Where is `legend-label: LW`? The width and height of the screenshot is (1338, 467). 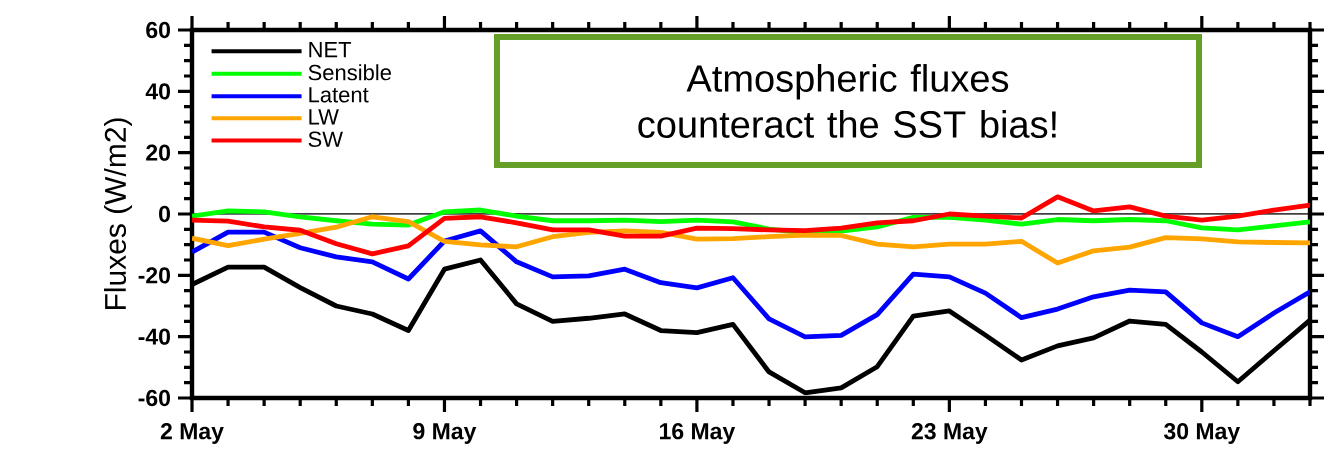 legend-label: LW is located at coordinates (324, 117).